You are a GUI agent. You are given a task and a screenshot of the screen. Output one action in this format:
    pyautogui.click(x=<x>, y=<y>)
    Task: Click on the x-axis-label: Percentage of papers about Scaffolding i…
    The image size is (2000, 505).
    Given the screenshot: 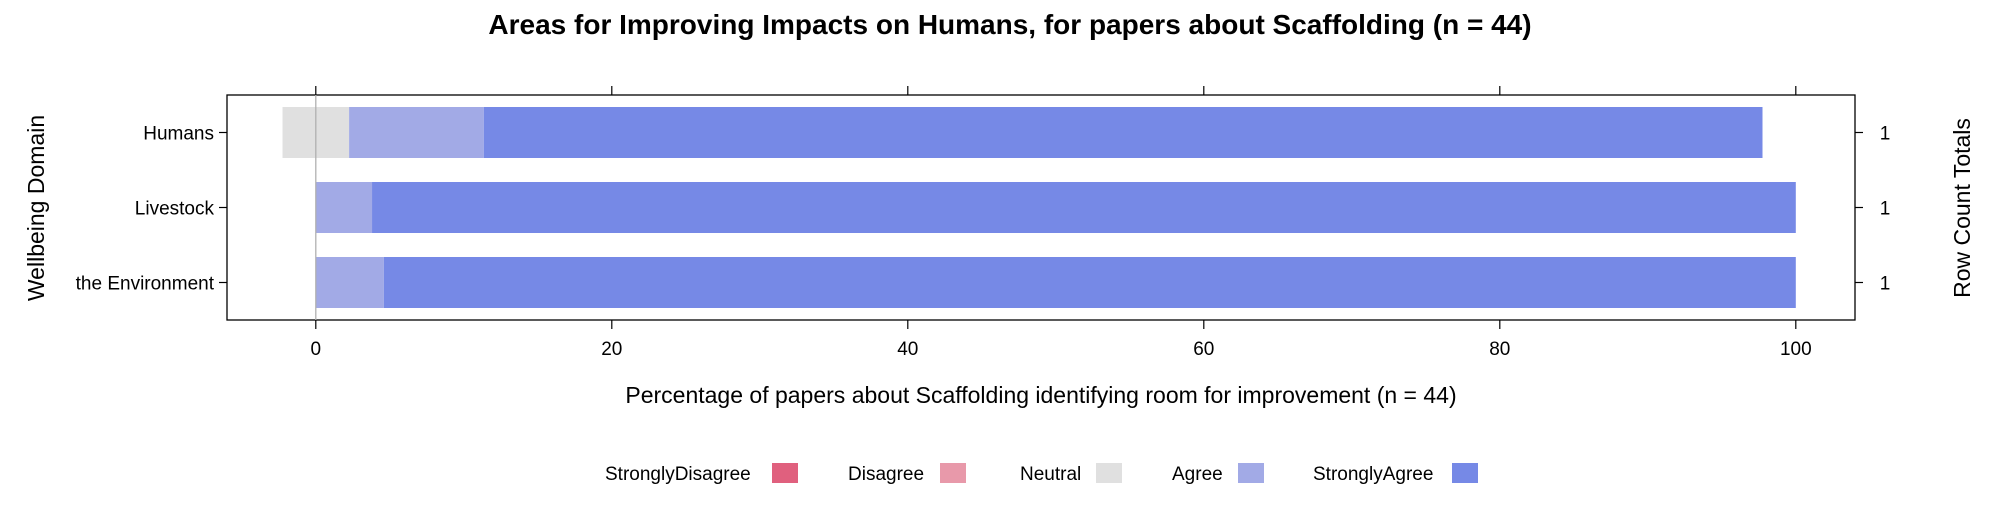 What is the action you would take?
    pyautogui.click(x=1040, y=395)
    